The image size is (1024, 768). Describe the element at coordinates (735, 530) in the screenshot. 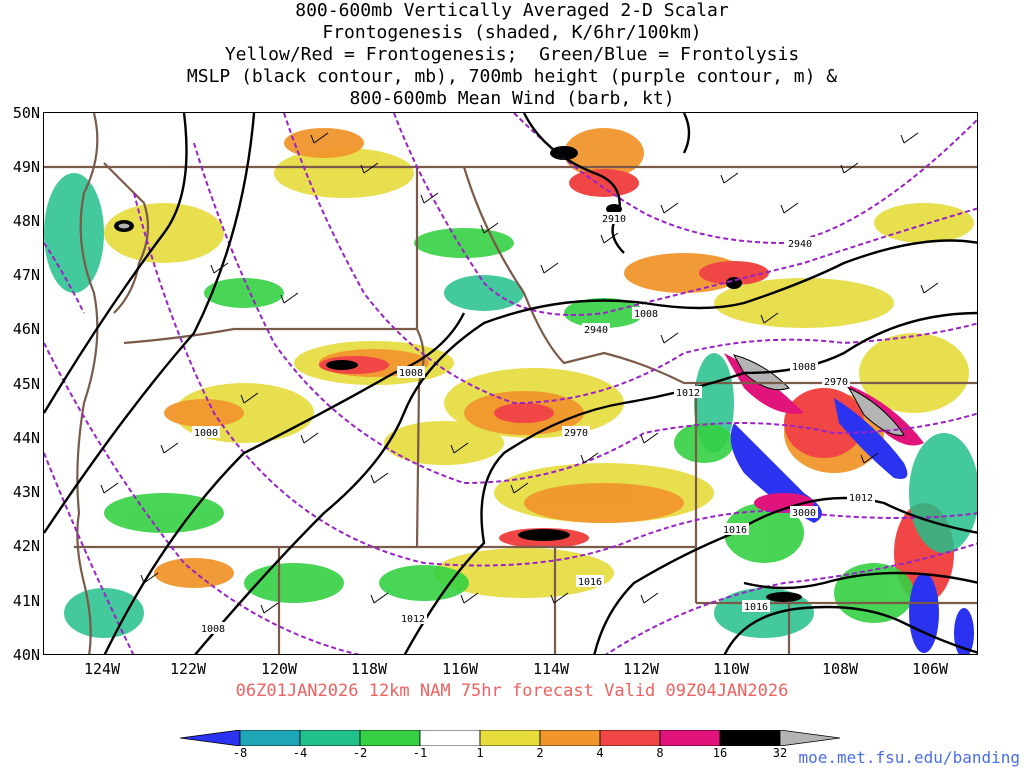

I see `mslp-label-1016-a: 1016` at that location.